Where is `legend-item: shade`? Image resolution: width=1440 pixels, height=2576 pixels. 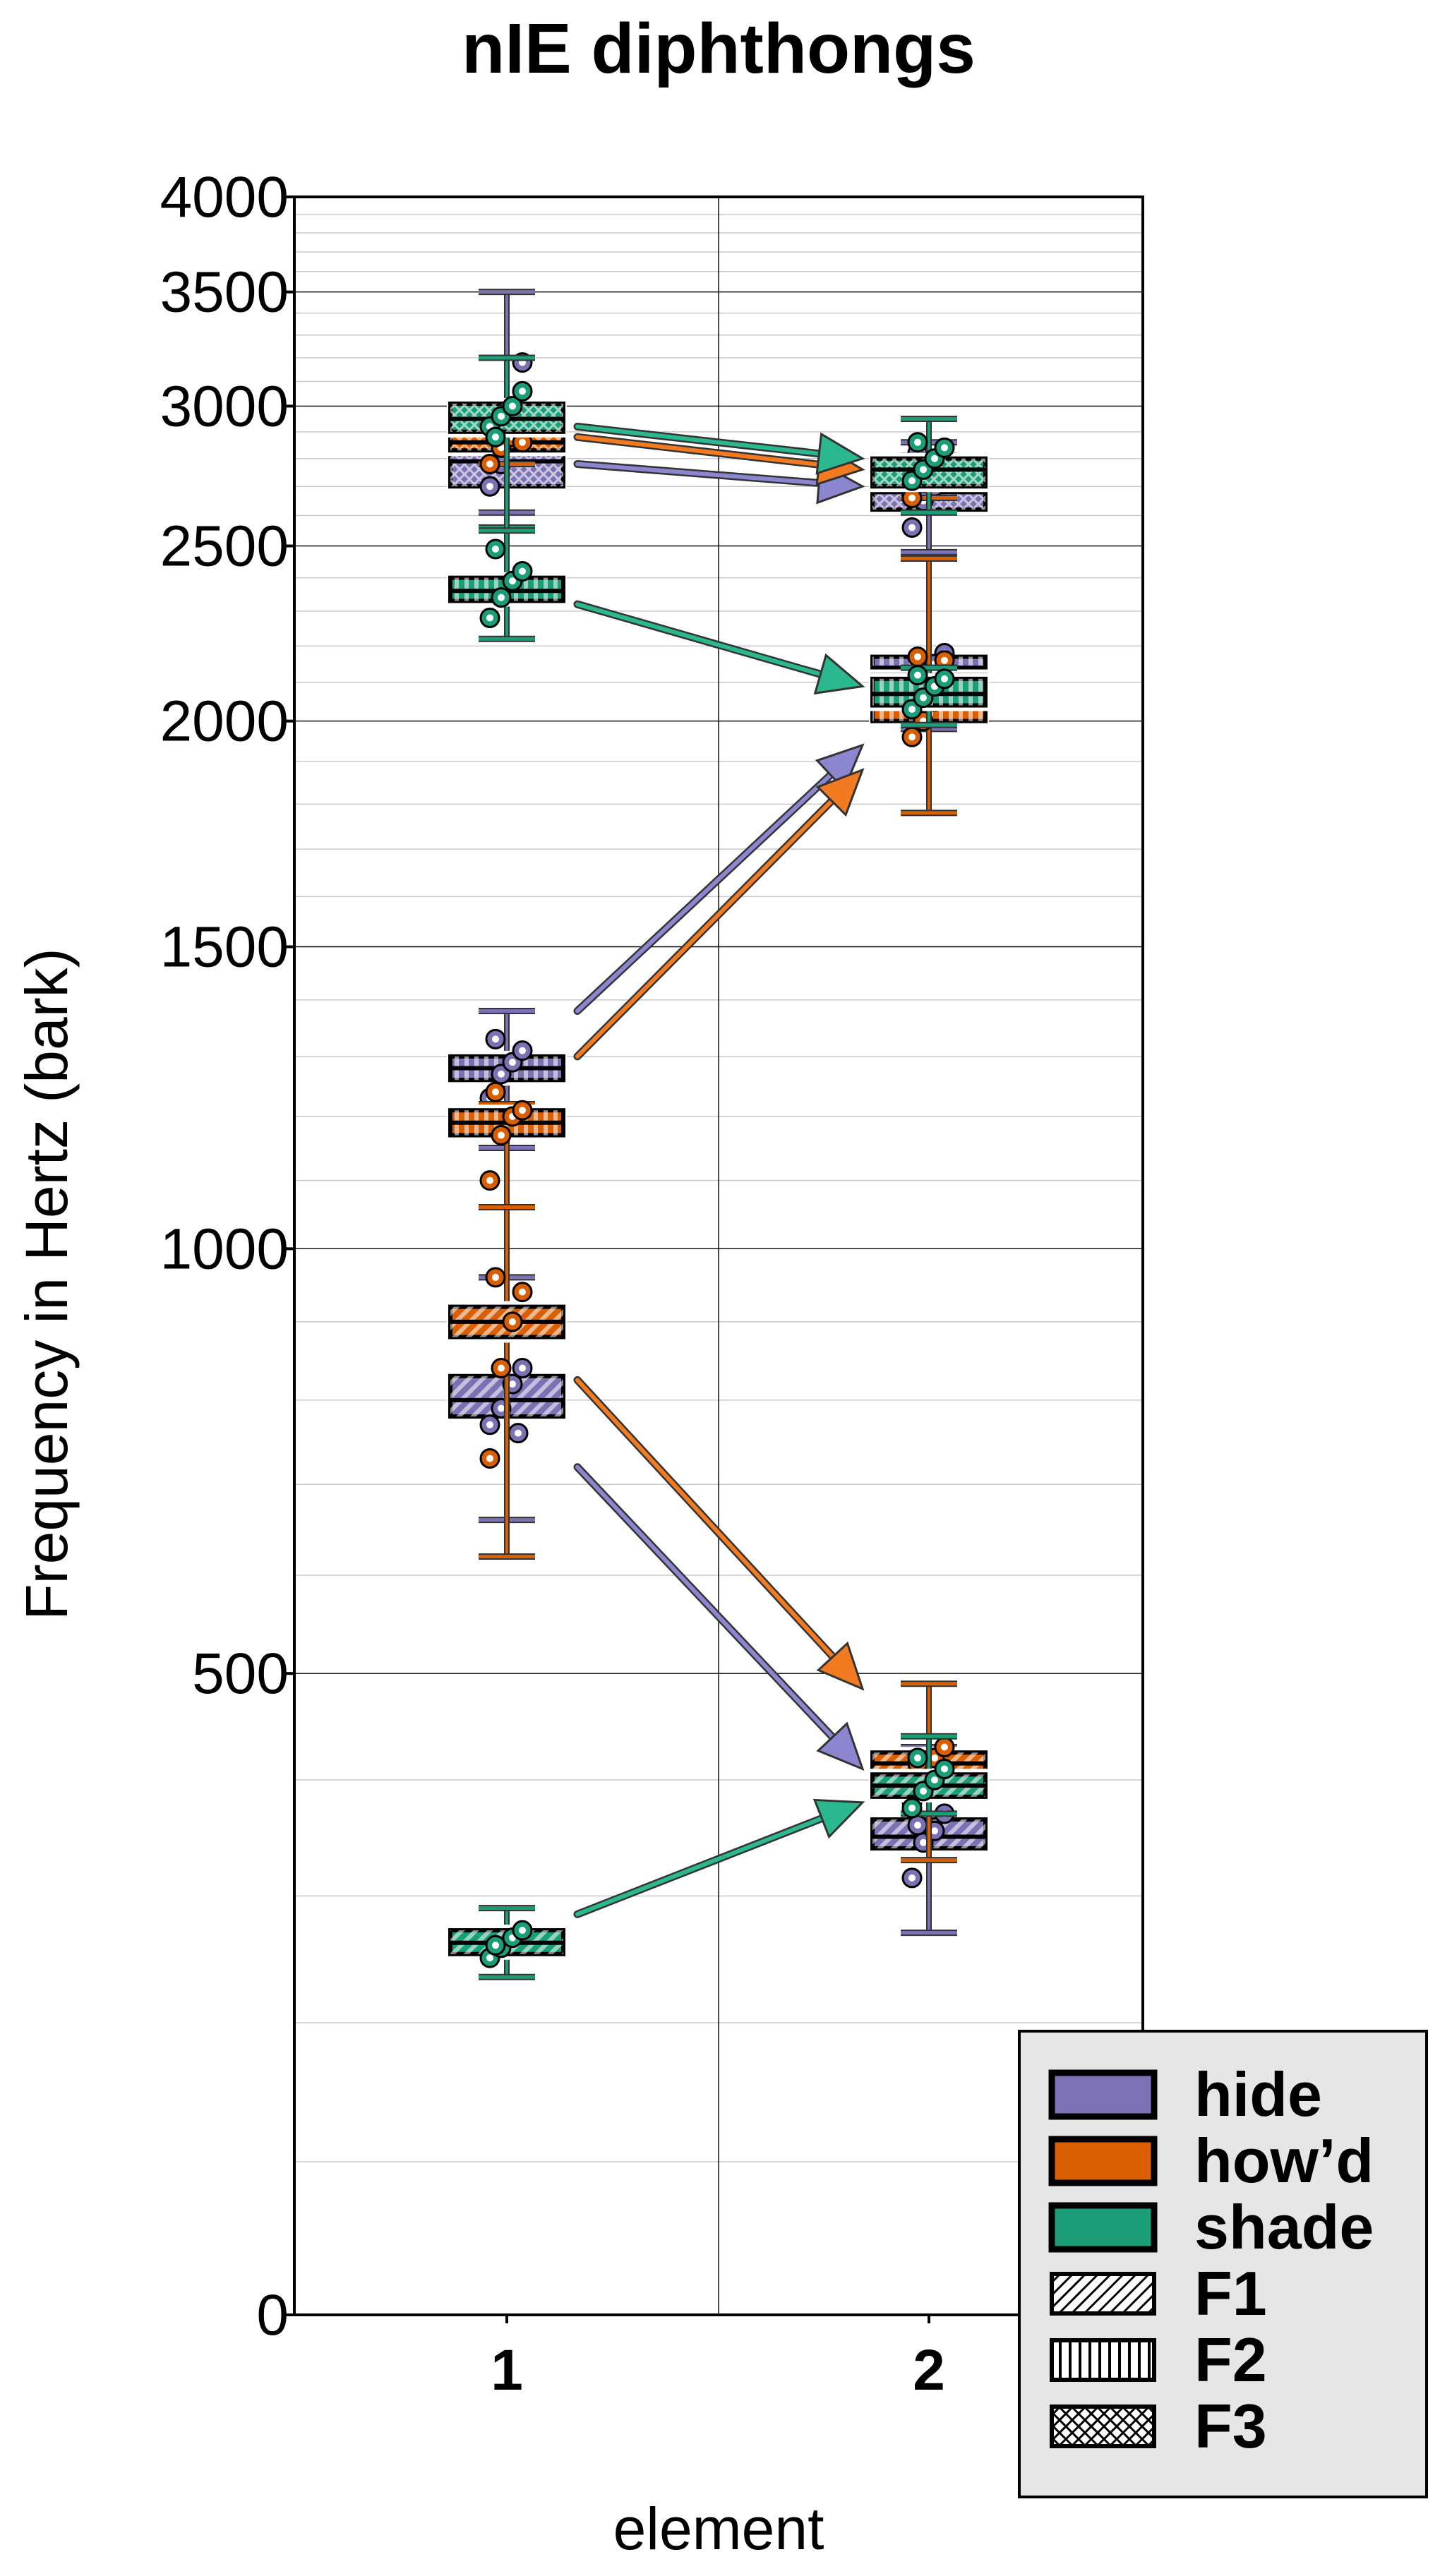 legend-item: shade is located at coordinates (1211, 2227).